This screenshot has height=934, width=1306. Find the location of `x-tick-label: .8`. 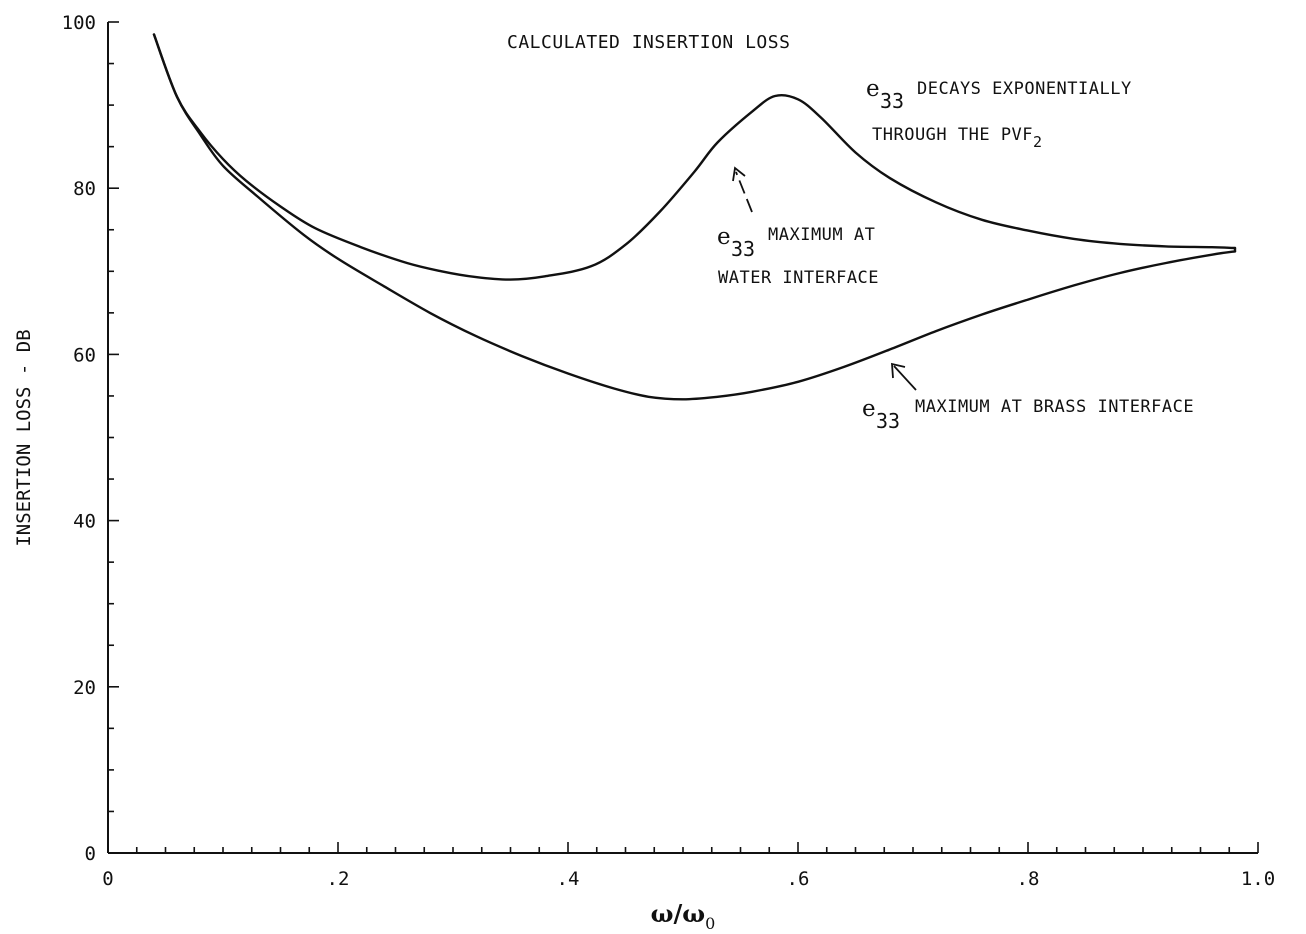

x-tick-label: .8 is located at coordinates (1028, 879).